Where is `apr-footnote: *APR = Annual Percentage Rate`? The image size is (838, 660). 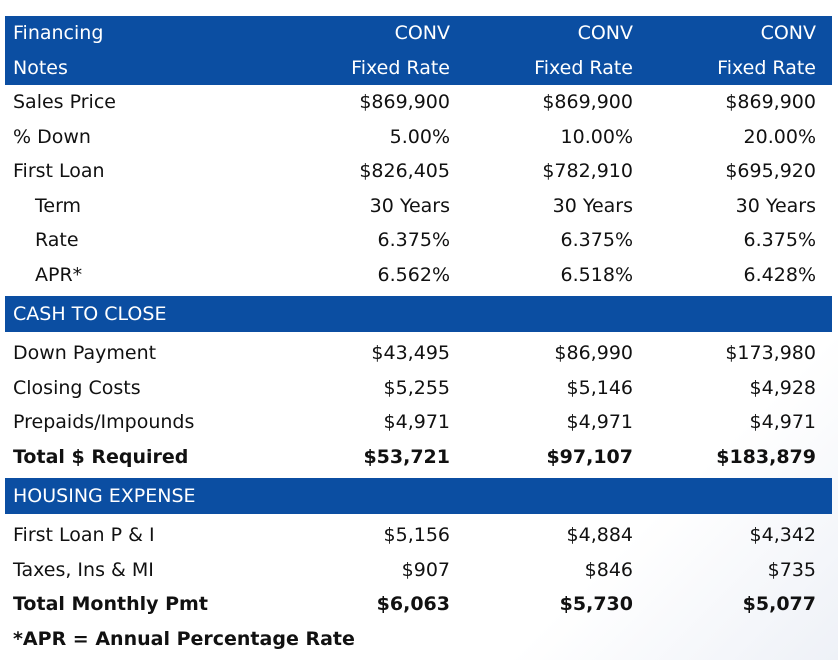 apr-footnote: *APR = Annual Percentage Rate is located at coordinates (184, 638).